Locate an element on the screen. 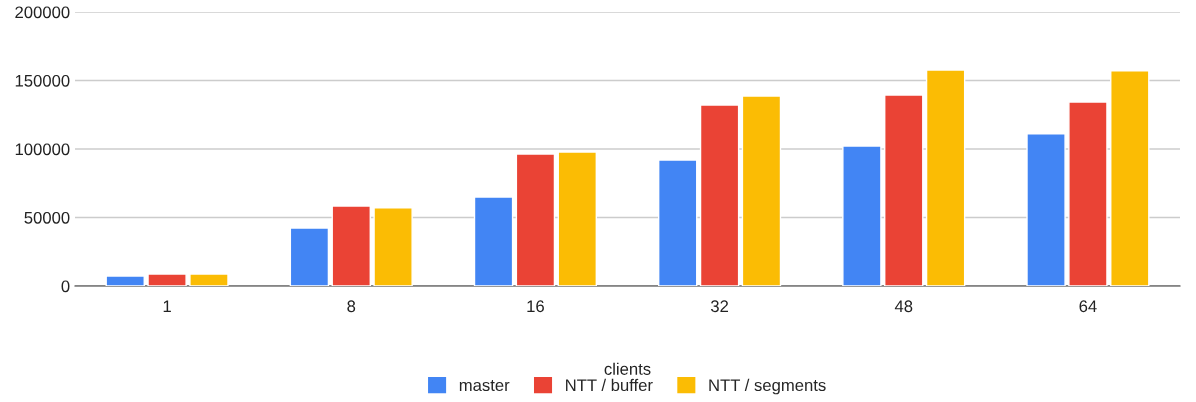 This screenshot has width=1196, height=402. legend-label: NTT / buffer is located at coordinates (609, 385).